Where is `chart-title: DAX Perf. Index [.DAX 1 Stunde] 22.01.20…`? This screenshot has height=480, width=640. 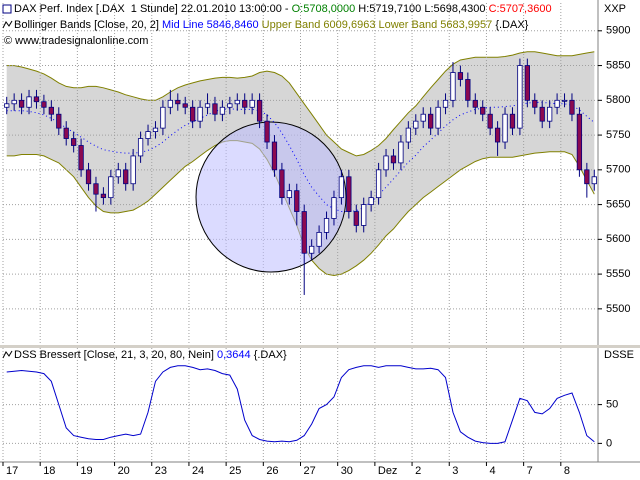
chart-title: DAX Perf. Index [.DAX 1 Stunde] 22.01.20… is located at coordinates (283, 9).